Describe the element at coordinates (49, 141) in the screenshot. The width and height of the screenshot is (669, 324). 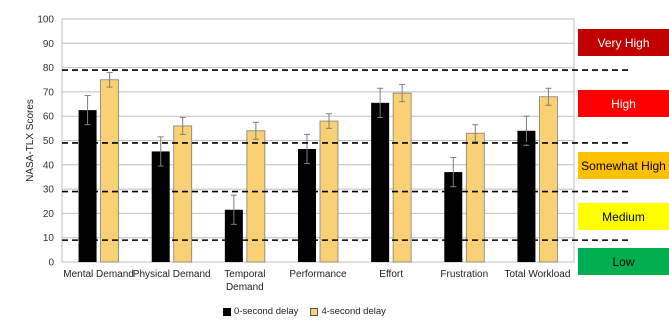
I see `y-tick-label: 50` at that location.